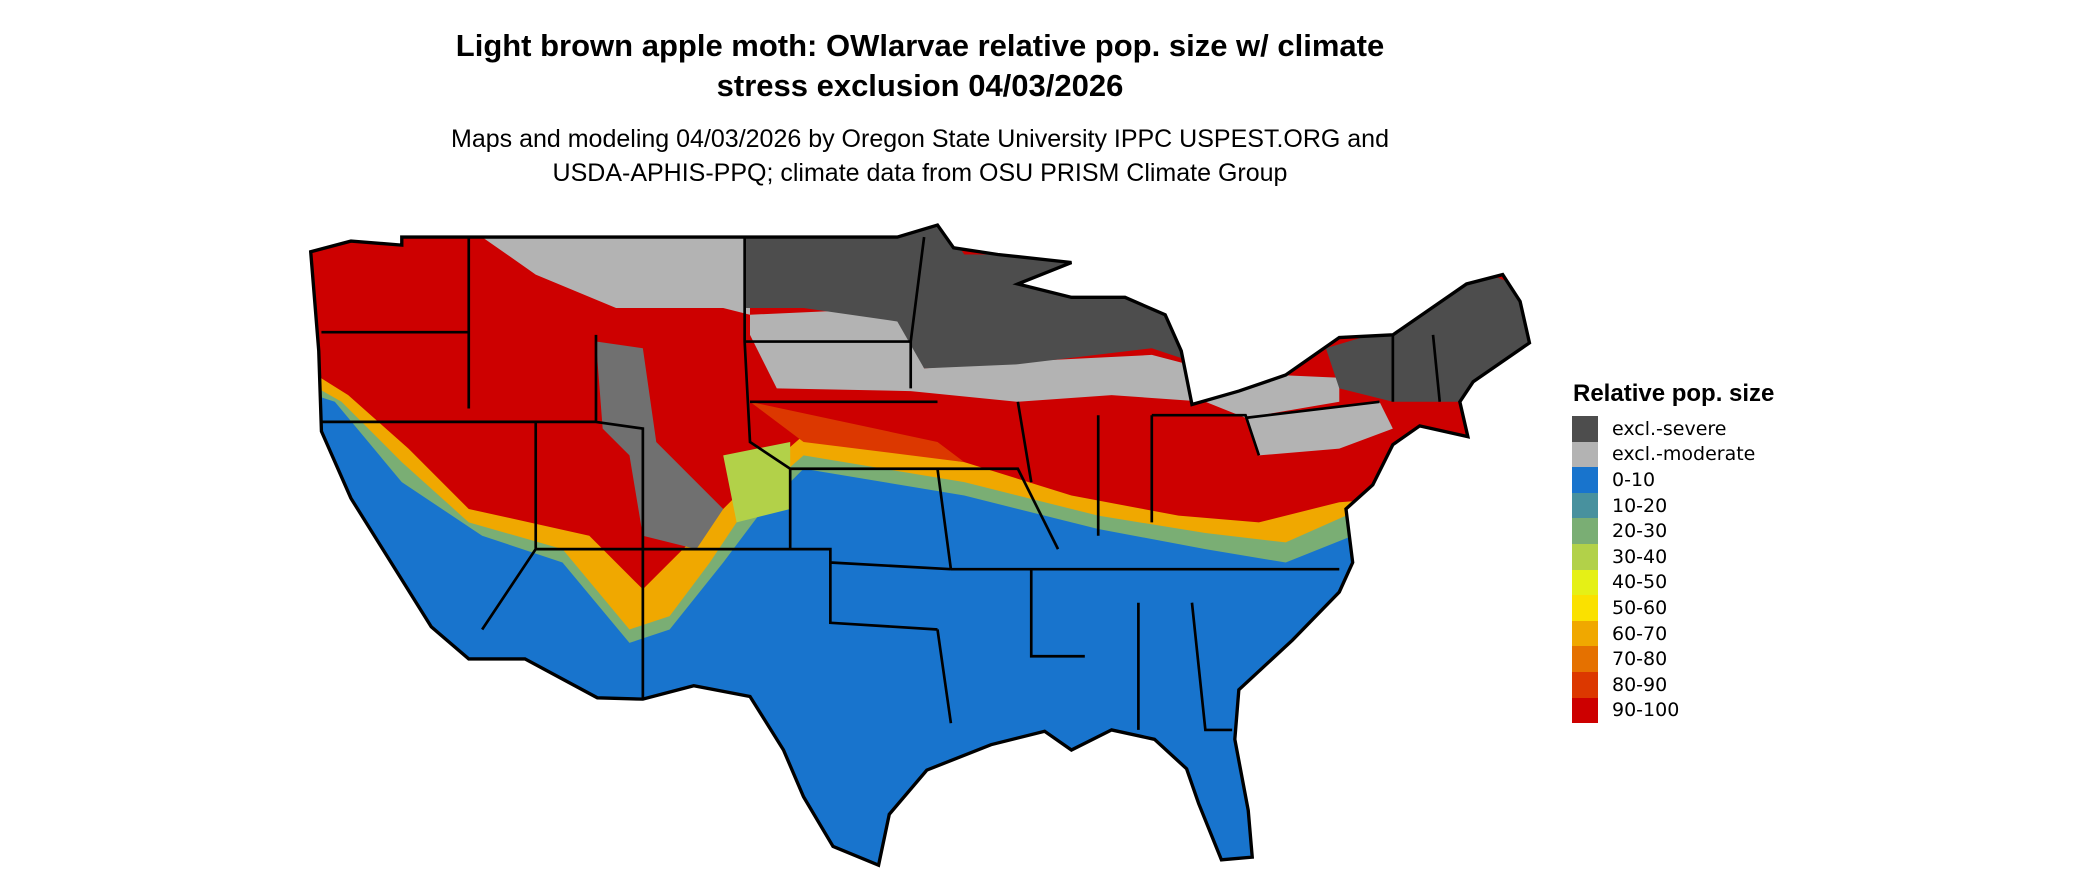  Describe the element at coordinates (1640, 505) in the screenshot. I see `legend-label: 10-20` at that location.